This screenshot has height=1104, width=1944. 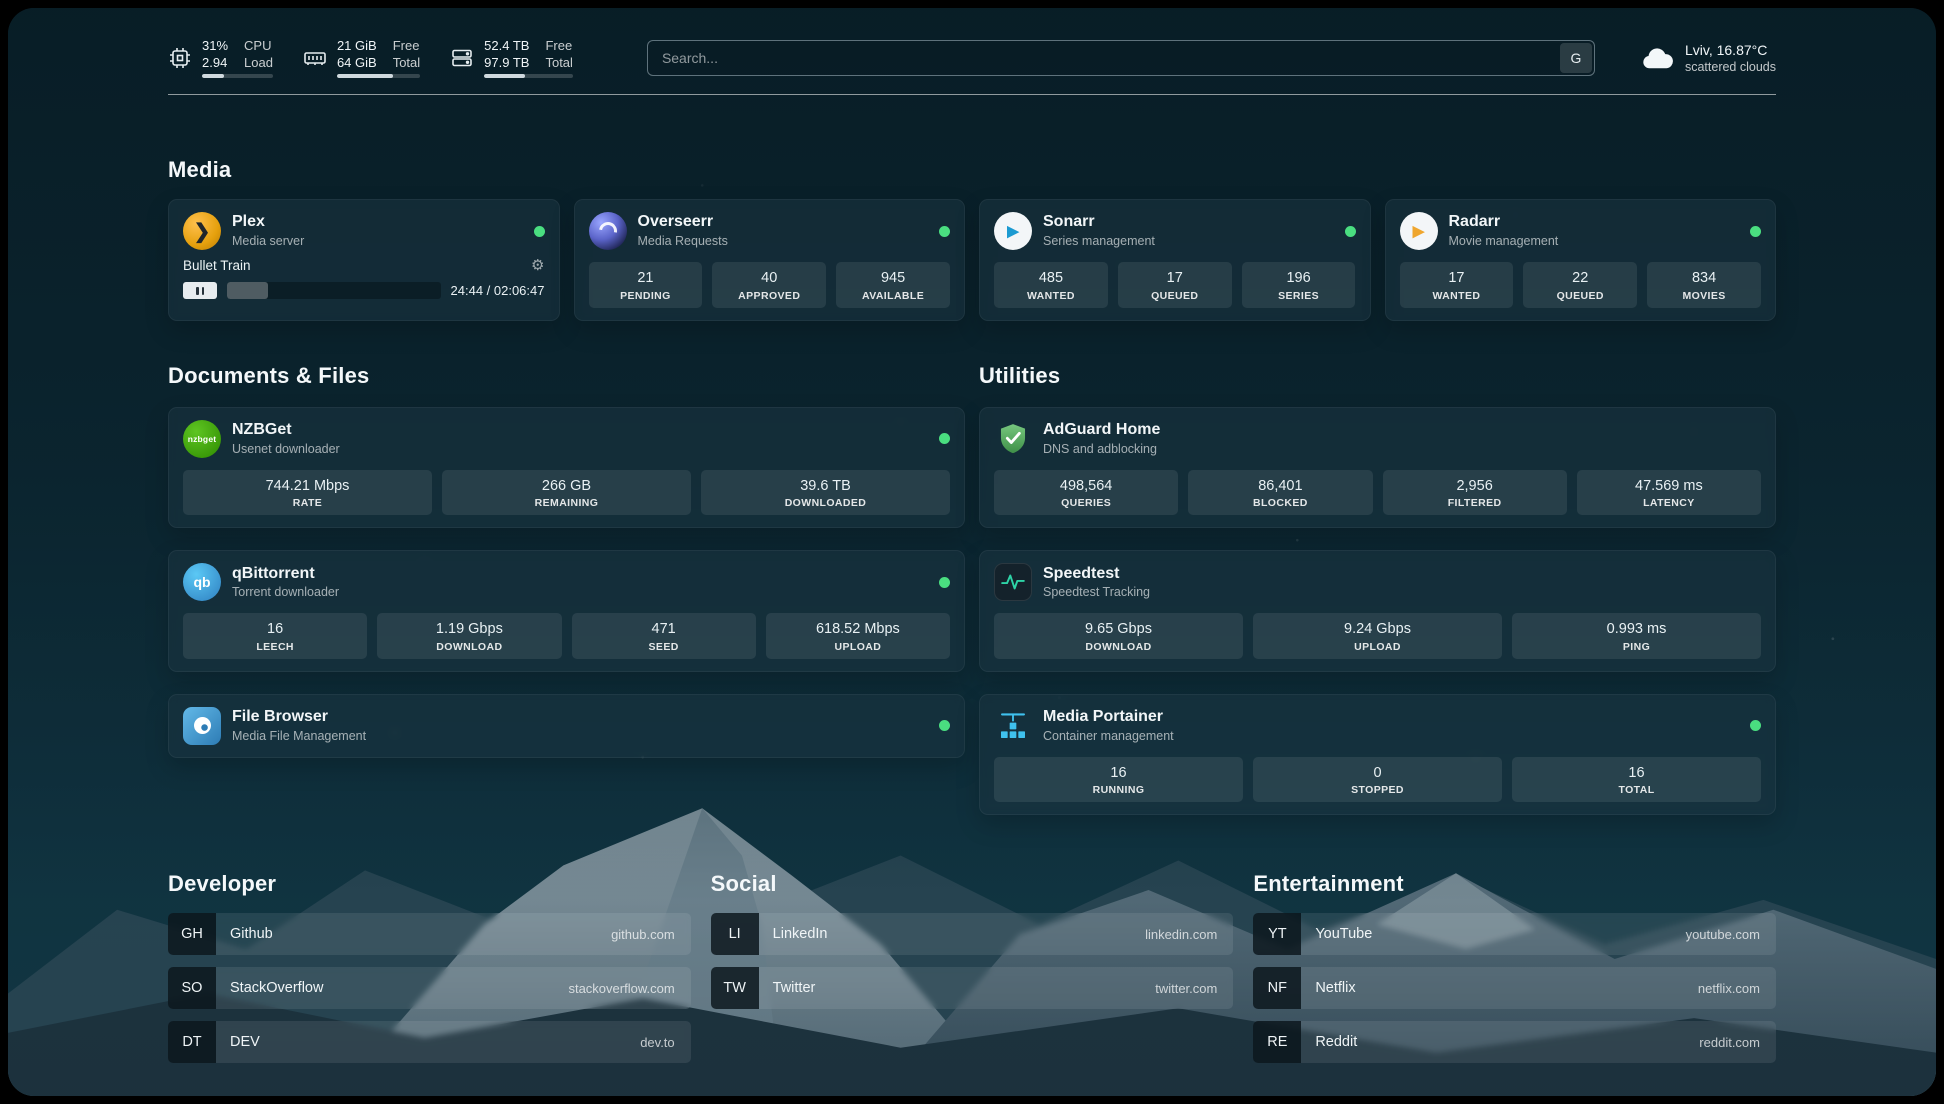 I want to click on bookmark-twitter: TW Twitter twitter.com, so click(x=972, y=988).